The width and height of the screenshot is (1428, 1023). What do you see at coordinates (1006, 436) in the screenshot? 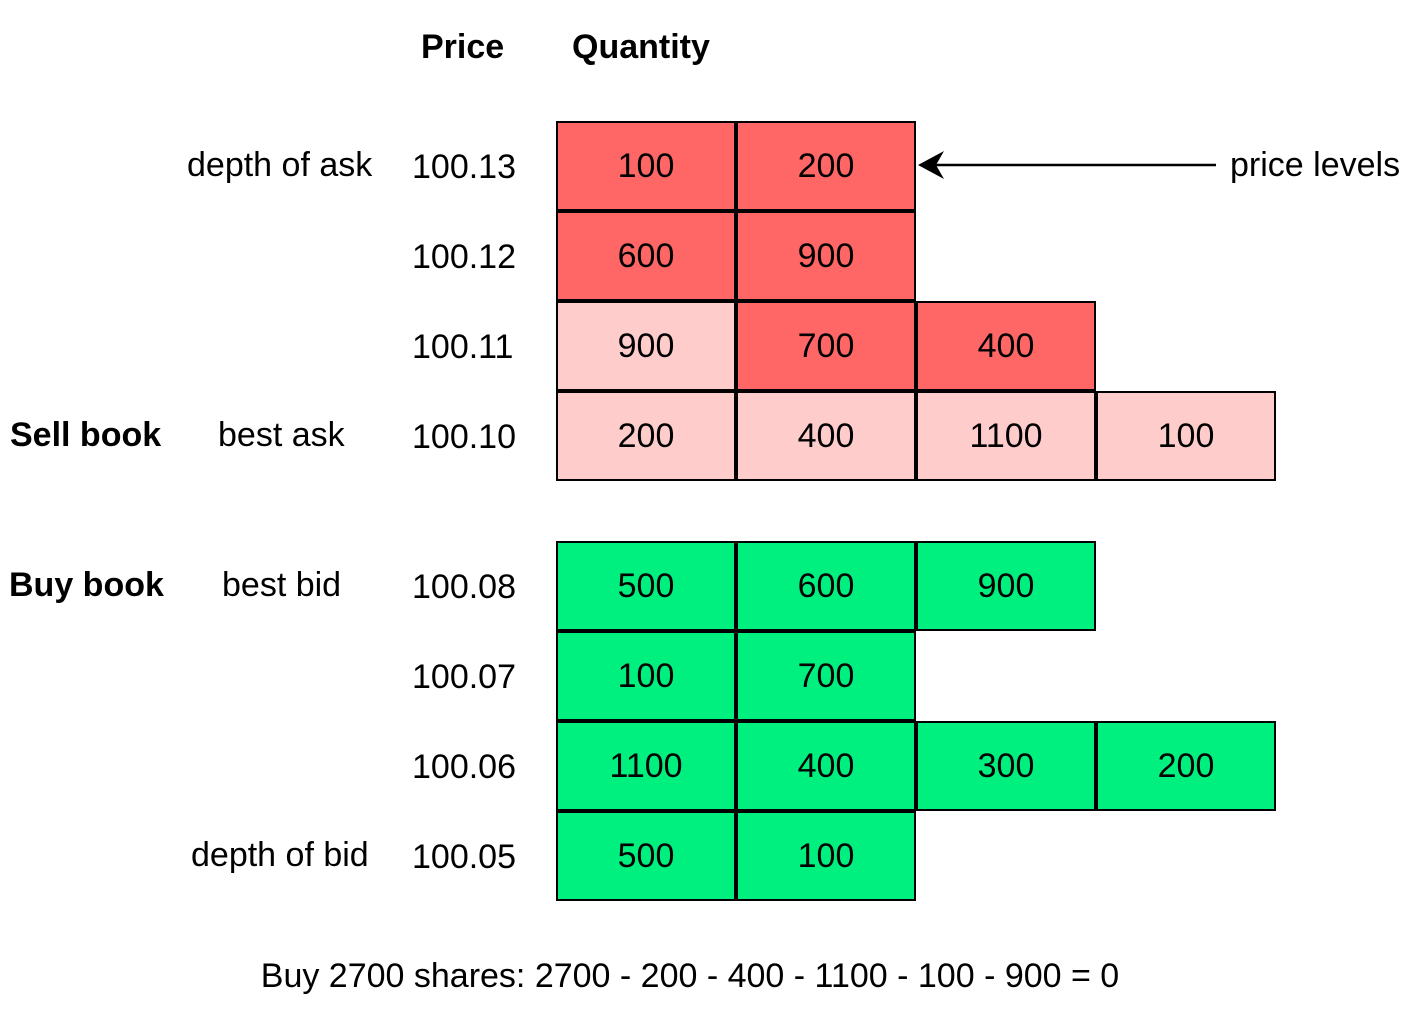
I see `ask-quantity-cell: 1100` at bounding box center [1006, 436].